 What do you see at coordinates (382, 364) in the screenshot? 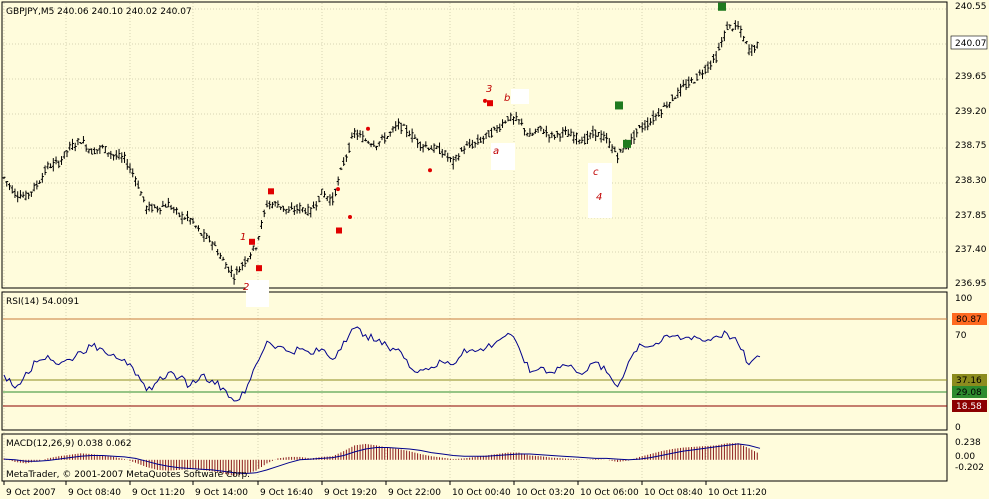
I see `rsi-line` at bounding box center [382, 364].